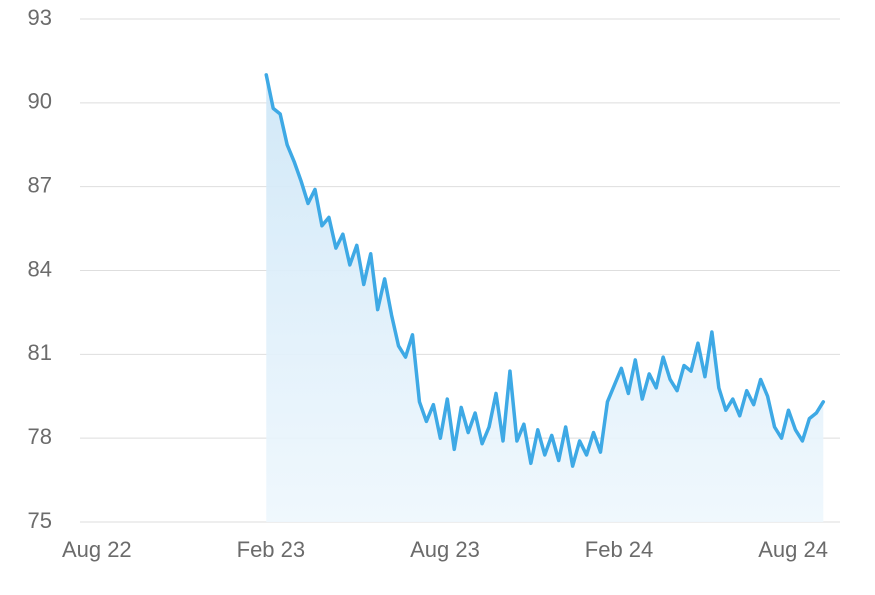 Image resolution: width=875 pixels, height=595 pixels. I want to click on x-tick-label: Feb 23, so click(271, 549).